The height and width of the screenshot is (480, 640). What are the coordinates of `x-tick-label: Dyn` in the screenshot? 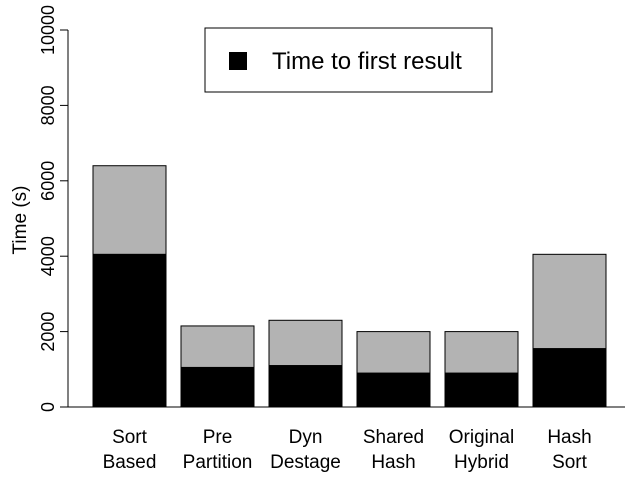 It's located at (306, 437).